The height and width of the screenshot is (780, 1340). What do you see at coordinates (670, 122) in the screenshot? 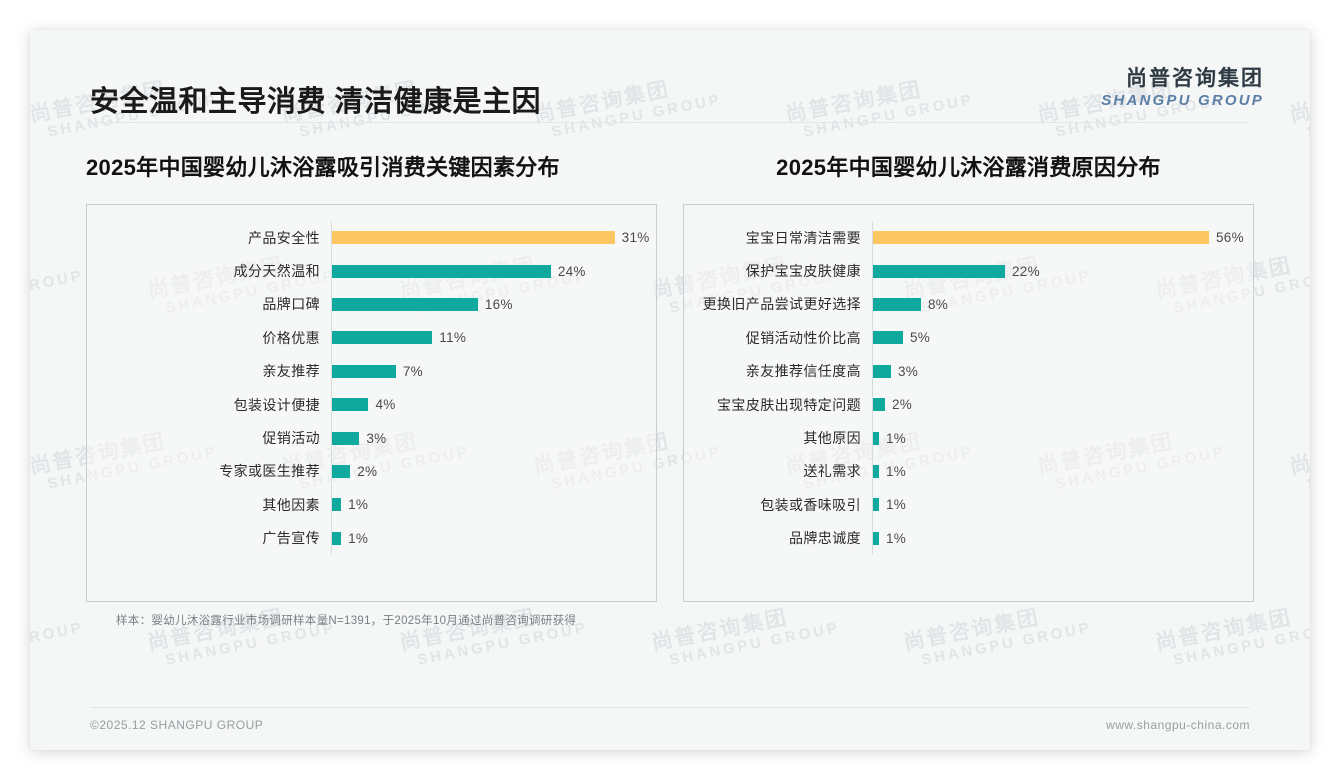
I see `header-divider` at bounding box center [670, 122].